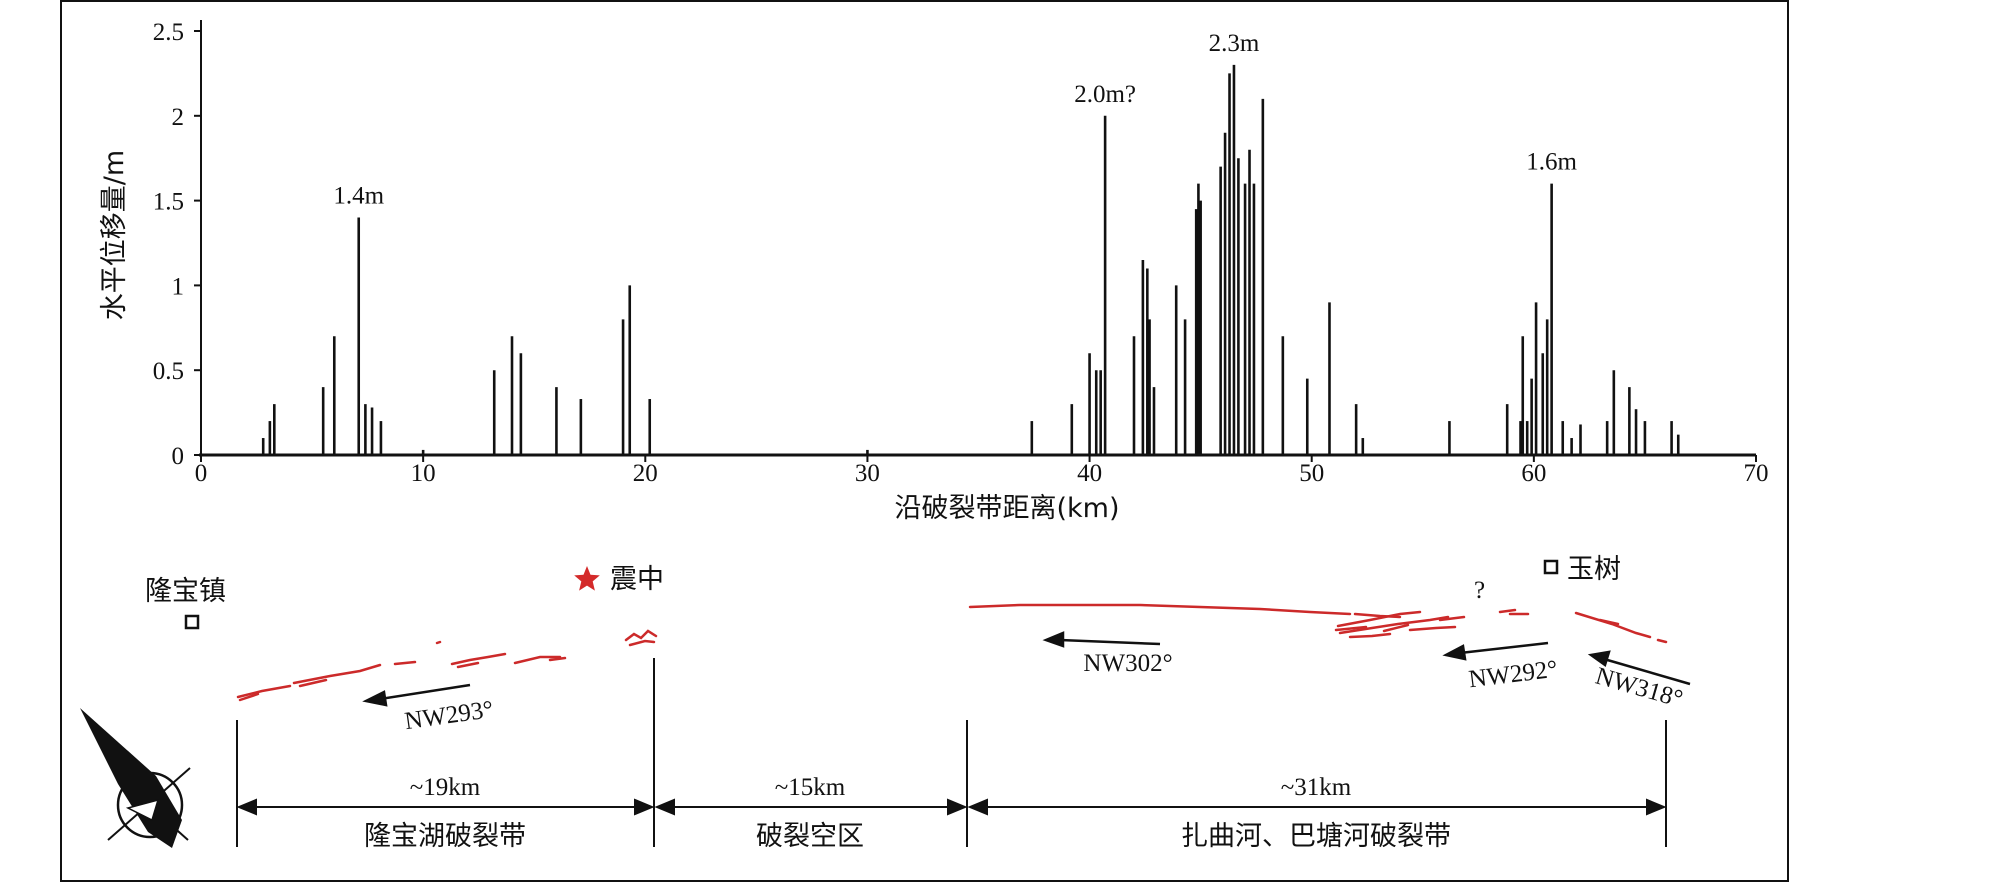 The width and height of the screenshot is (2008, 884). Describe the element at coordinates (810, 787) in the screenshot. I see `segment-length-gap: ~15km` at that location.